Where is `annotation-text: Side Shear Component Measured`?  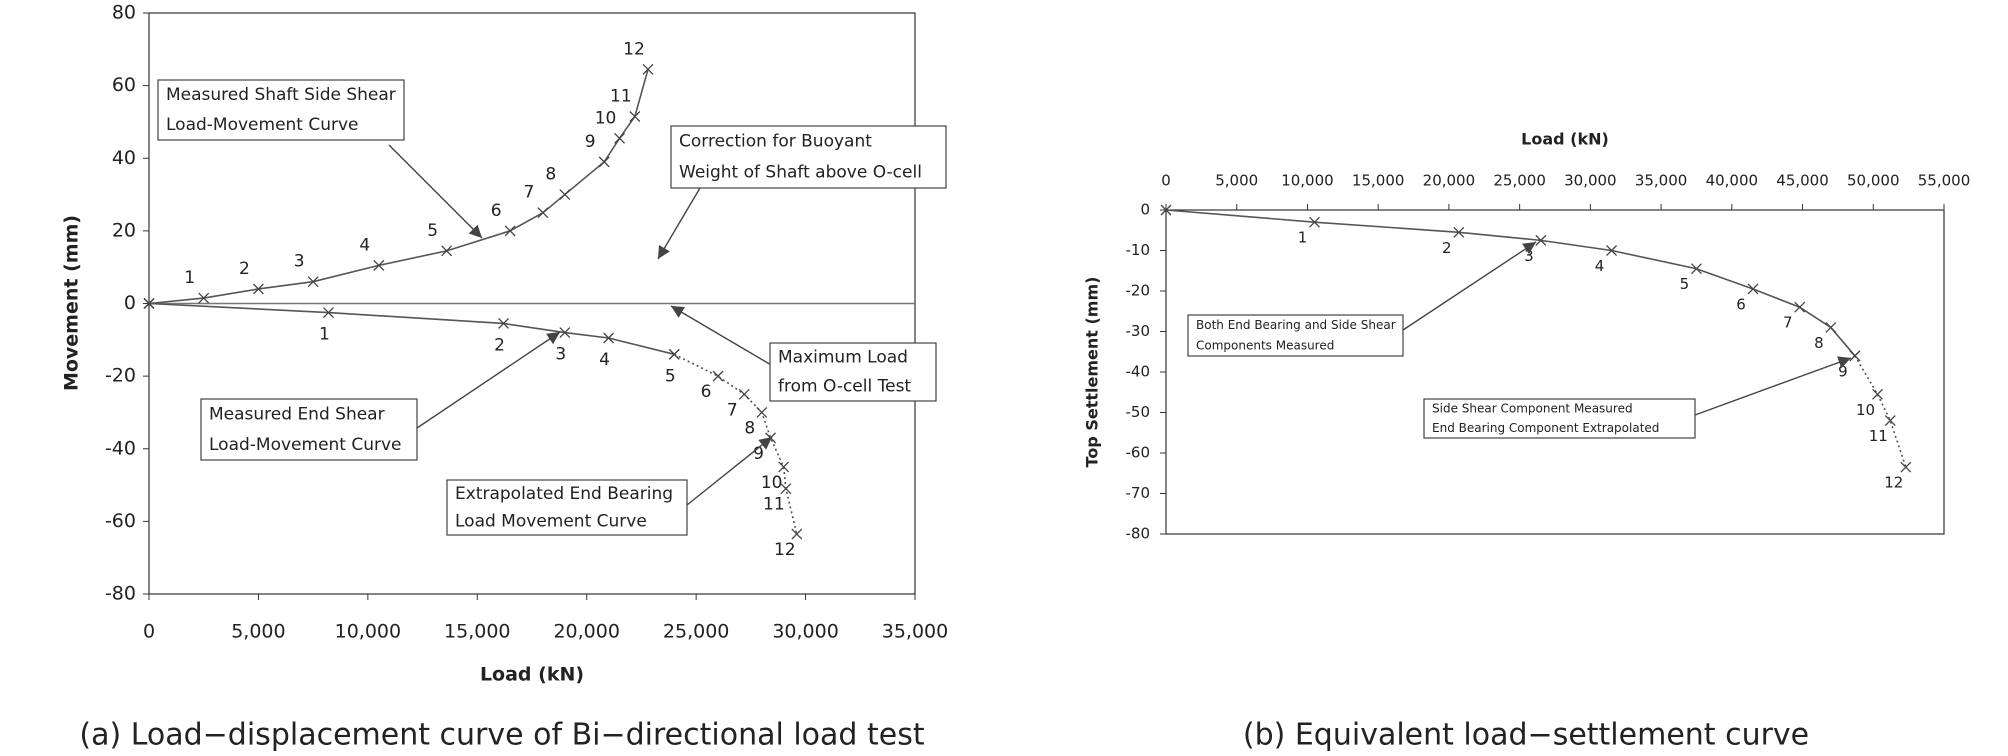 annotation-text: Side Shear Component Measured is located at coordinates (1532, 408).